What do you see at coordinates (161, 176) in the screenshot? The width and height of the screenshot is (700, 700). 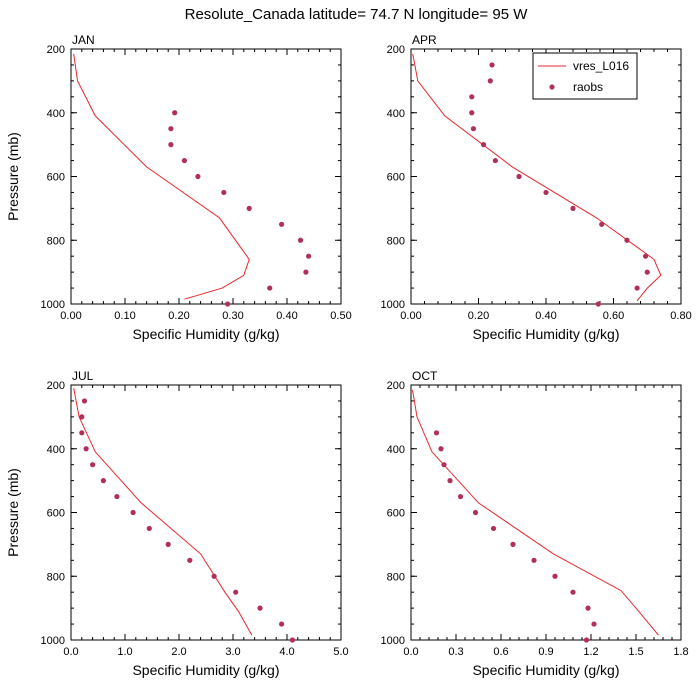 I see `model-line-jan` at bounding box center [161, 176].